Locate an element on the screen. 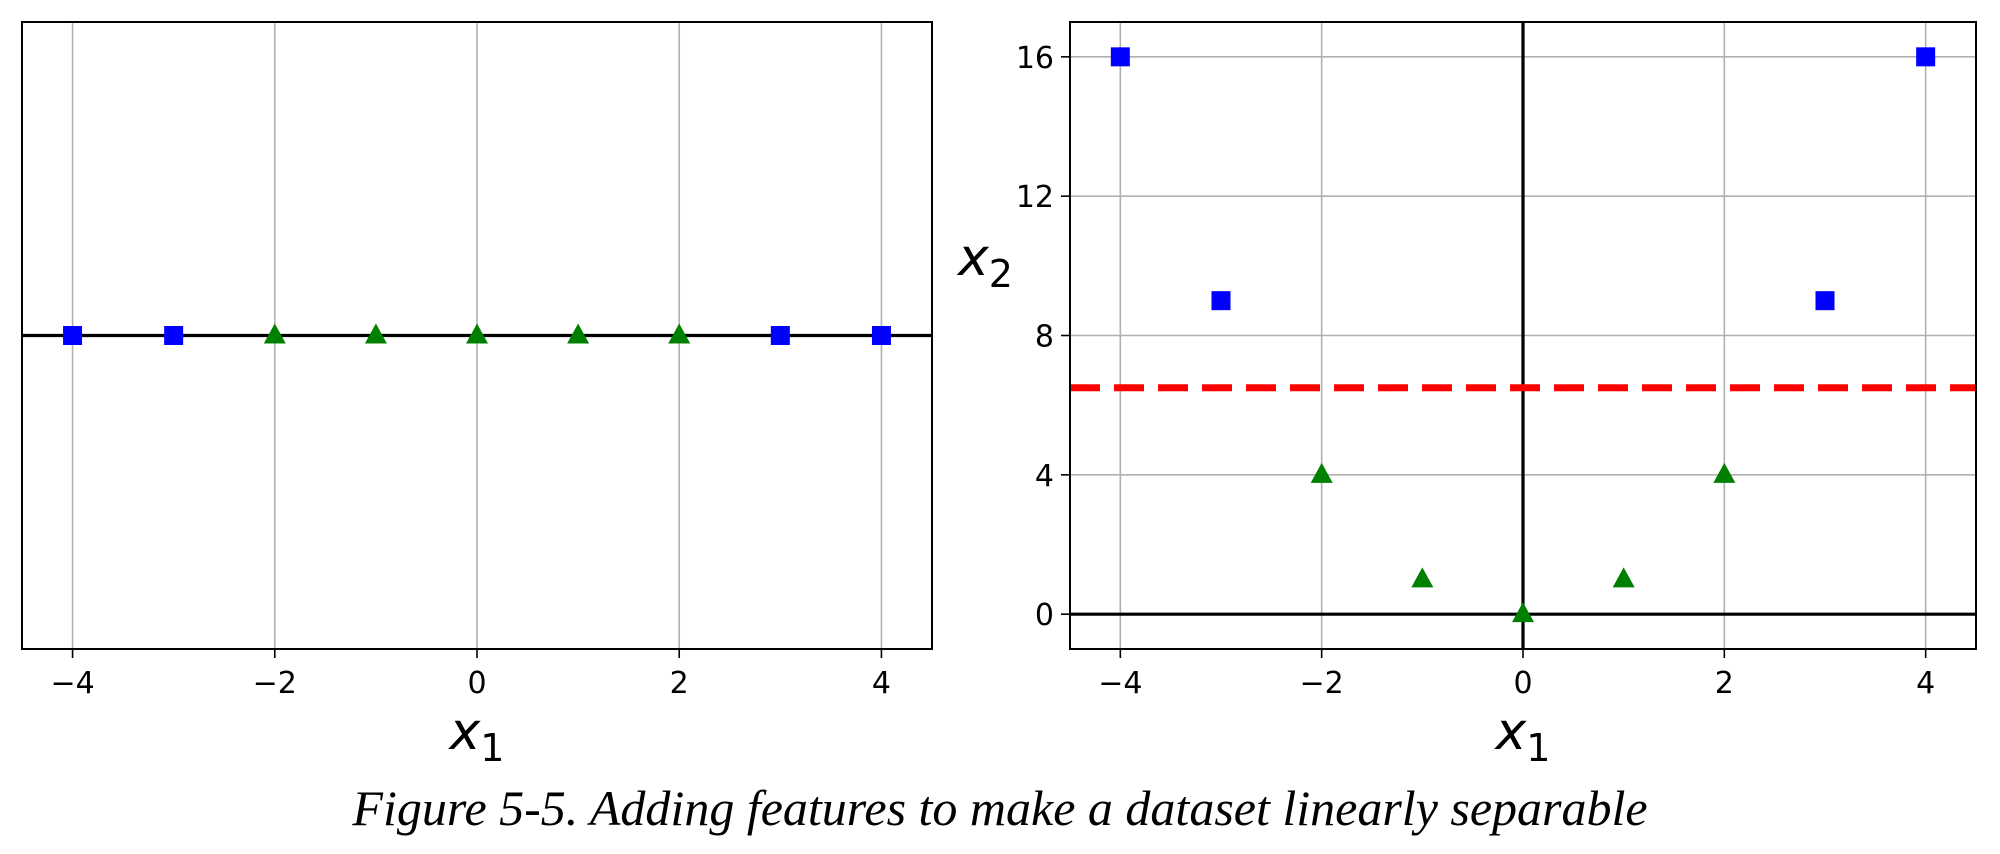 The image size is (2000, 854). right-y-tick-label: 4 is located at coordinates (1044, 476).